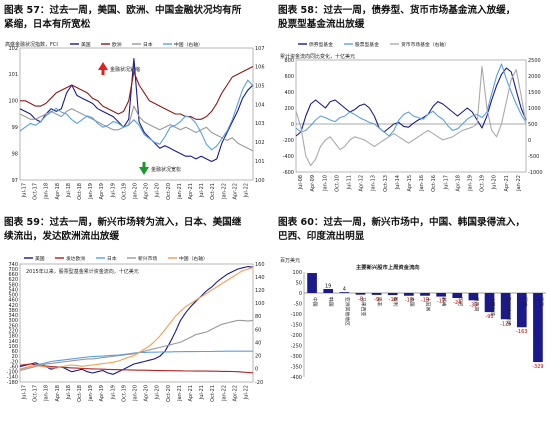 This screenshot has width=550, height=423. Describe the element at coordinates (13, 331) in the screenshot. I see `chart-59-ytick-left-10: 220` at that location.